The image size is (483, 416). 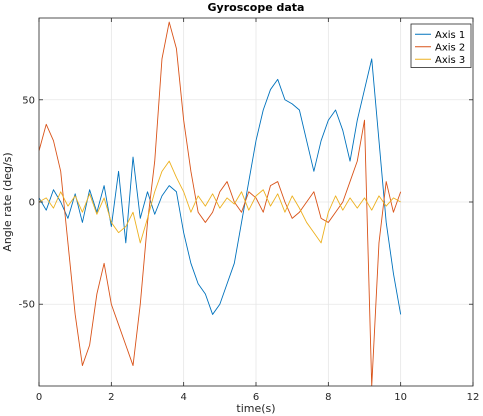 I want to click on x-tick-label: 10, so click(x=400, y=397).